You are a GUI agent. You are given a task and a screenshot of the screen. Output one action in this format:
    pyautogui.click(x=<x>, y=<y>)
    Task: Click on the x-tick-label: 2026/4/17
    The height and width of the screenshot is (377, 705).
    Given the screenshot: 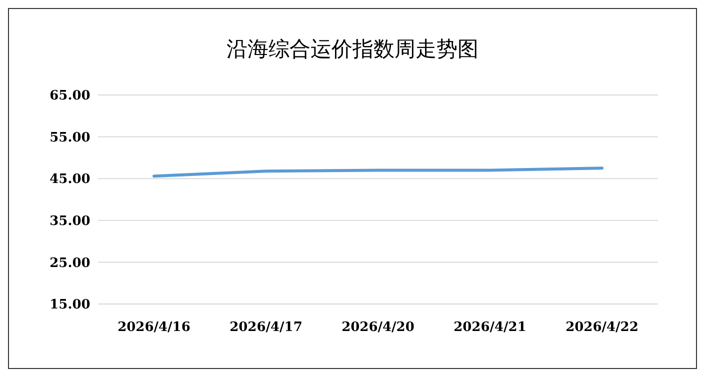 What is the action you would take?
    pyautogui.click(x=266, y=328)
    